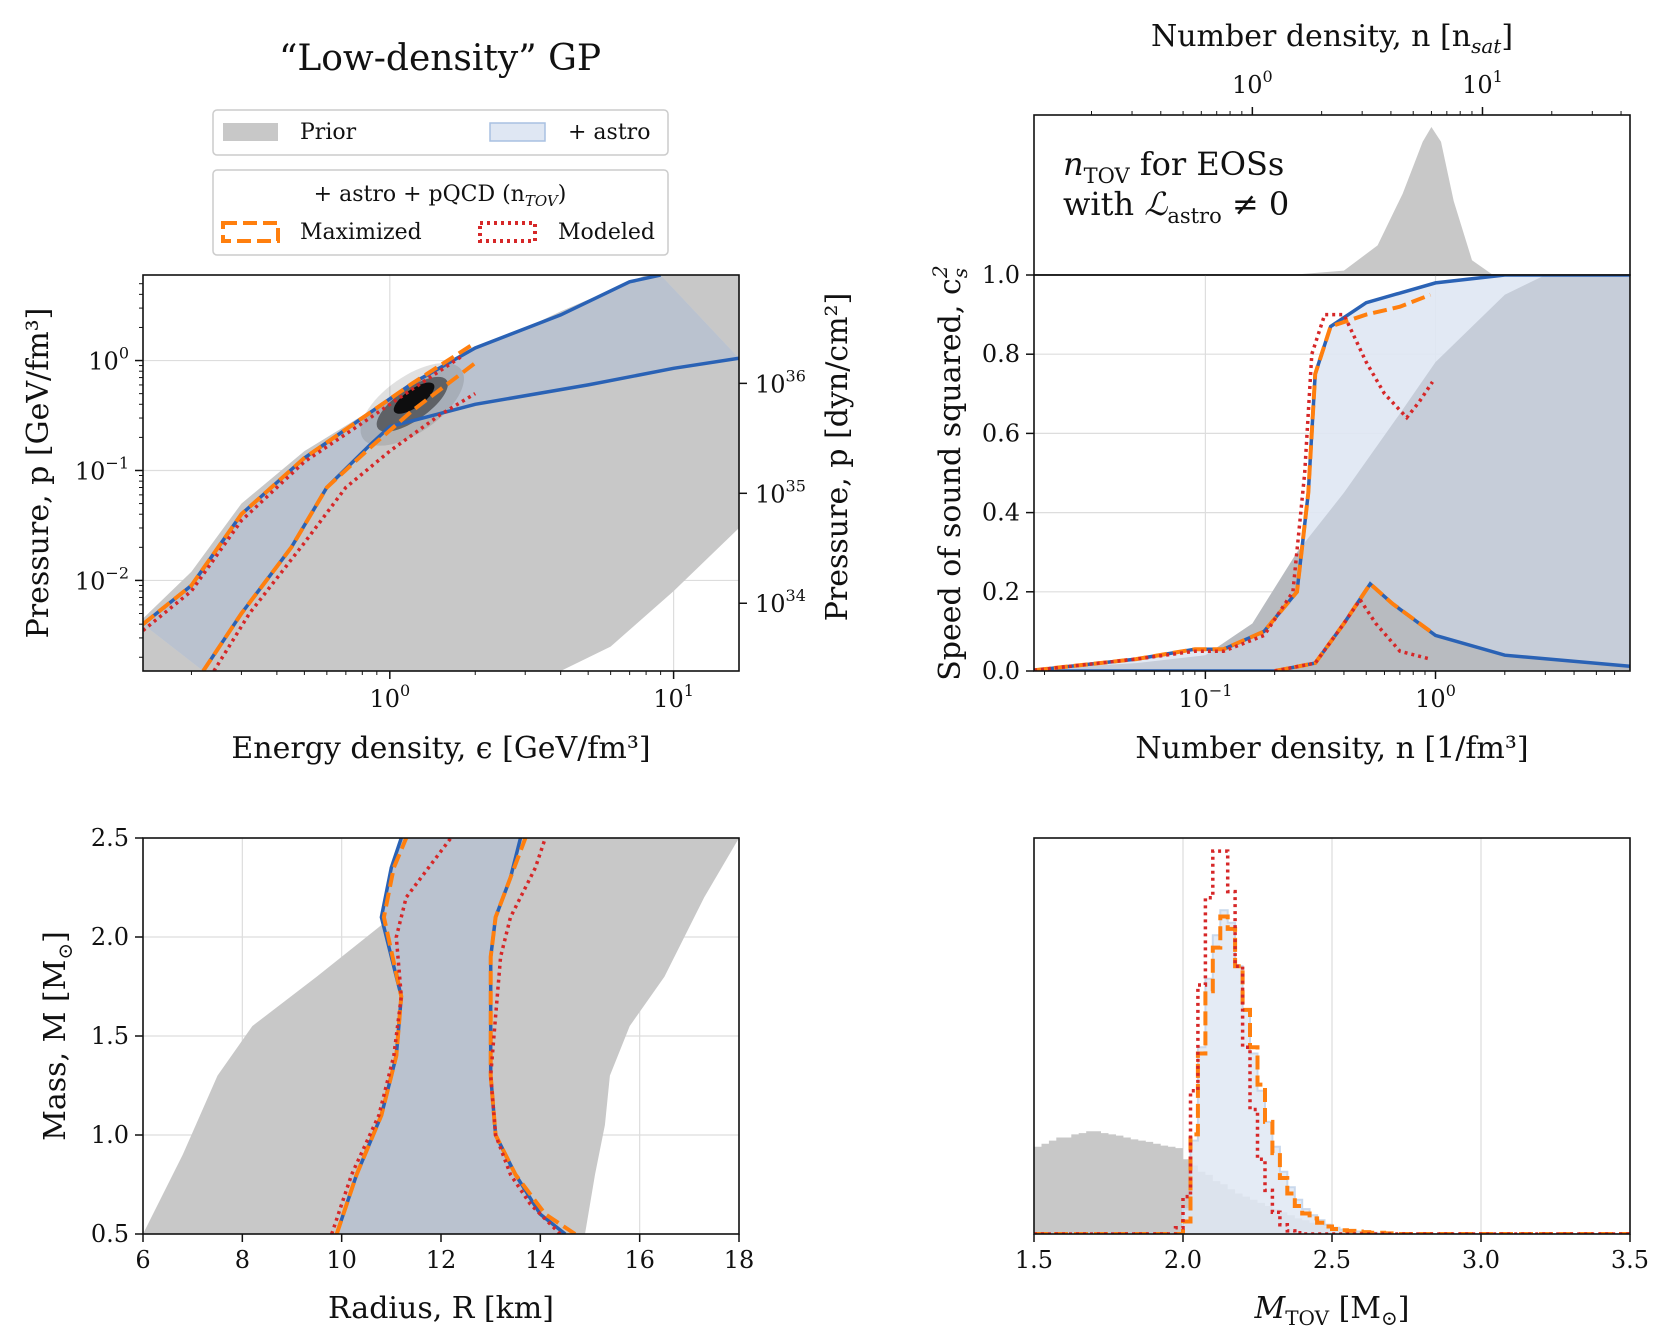 This screenshot has width=1661, height=1337. I want to click on mtov-xtick-label: 2.5, so click(1332, 1260).